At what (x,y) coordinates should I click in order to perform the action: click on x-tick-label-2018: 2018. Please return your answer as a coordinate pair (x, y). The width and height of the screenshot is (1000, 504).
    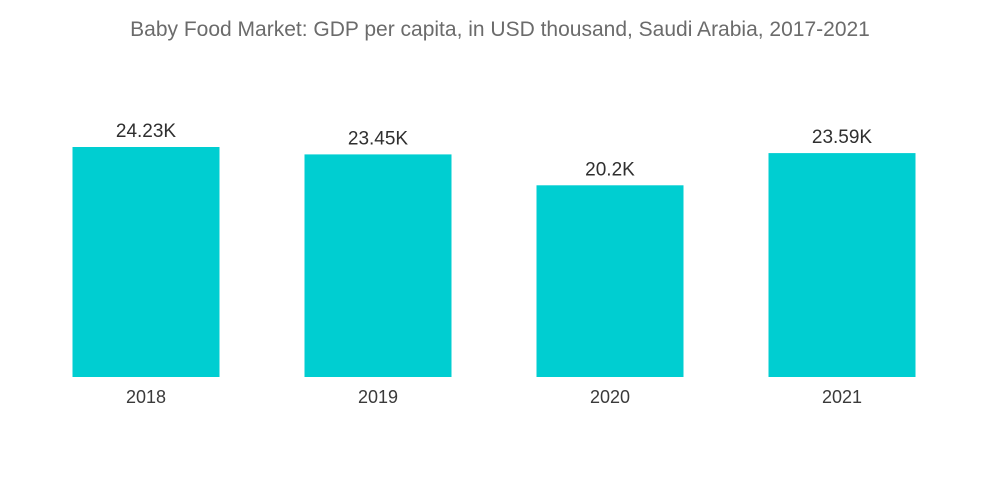
    Looking at the image, I should click on (146, 397).